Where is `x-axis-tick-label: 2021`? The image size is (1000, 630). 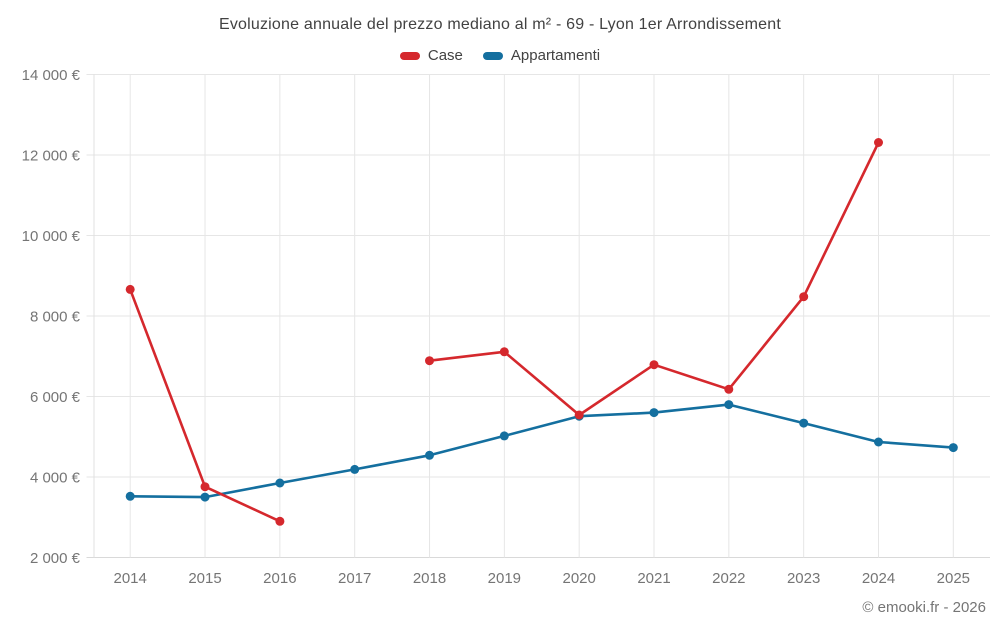 x-axis-tick-label: 2021 is located at coordinates (653, 578).